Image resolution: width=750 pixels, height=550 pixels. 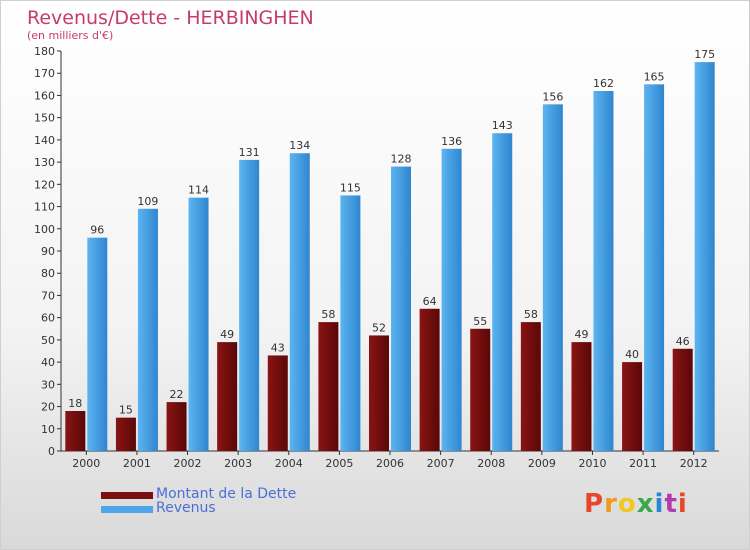 What do you see at coordinates (127, 509) in the screenshot?
I see `legend-swatch-revenus` at bounding box center [127, 509].